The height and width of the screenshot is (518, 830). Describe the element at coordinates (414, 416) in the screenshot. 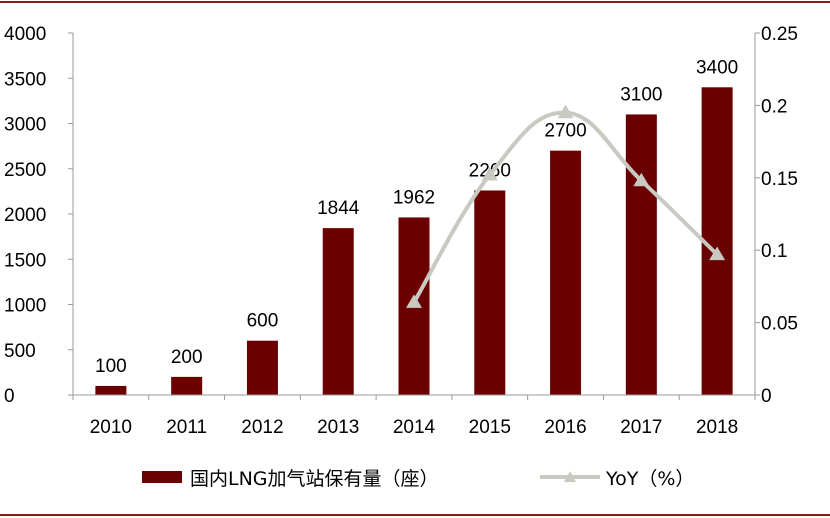

I see `x-axis-ticks: 2010 2011 2012 2013 2014 2015 2016 2017 2018` at that location.